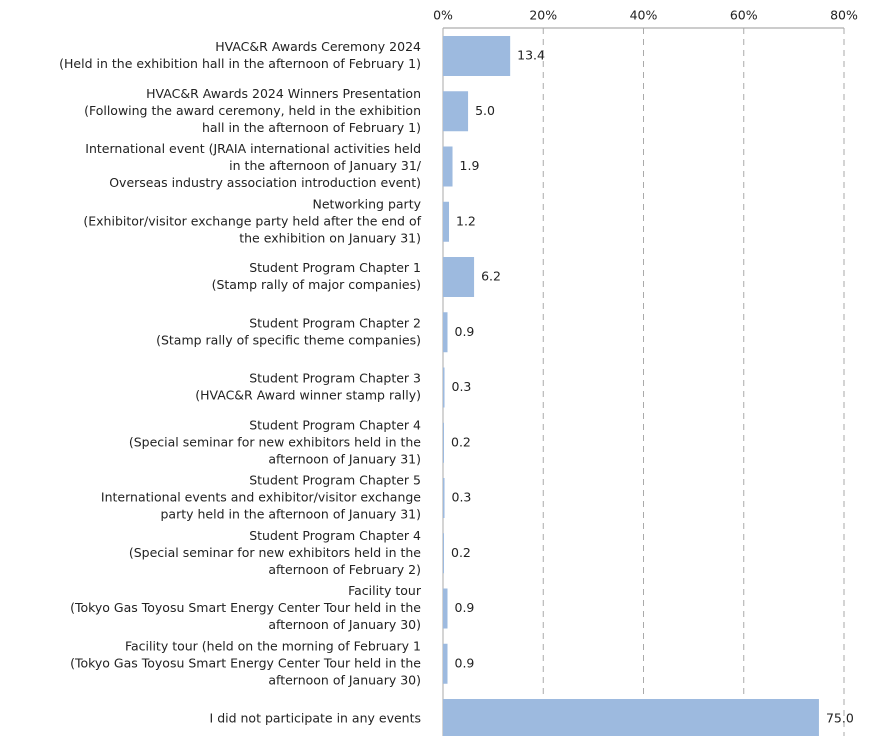 Image resolution: width=875 pixels, height=736 pixels. What do you see at coordinates (283, 93) in the screenshot?
I see `category-label: HVAC&R Awards 2024 Winners Presentation` at bounding box center [283, 93].